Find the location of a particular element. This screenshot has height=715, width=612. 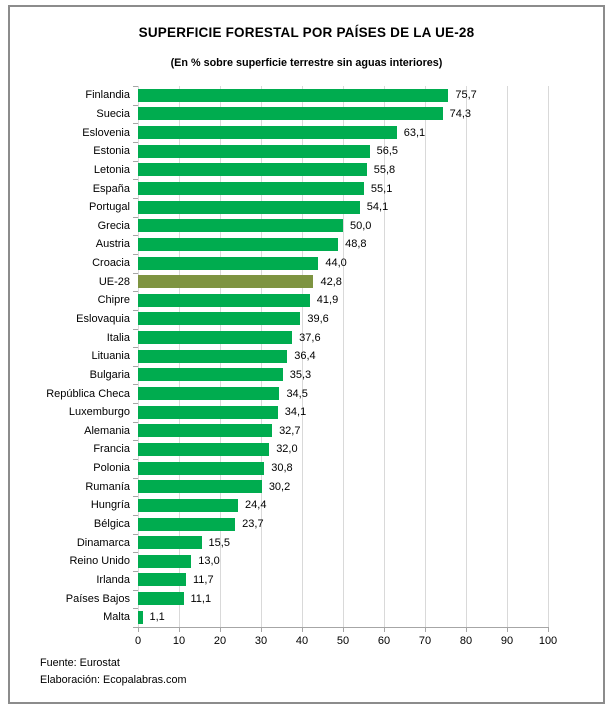

value-label: 48,8 is located at coordinates (356, 244).